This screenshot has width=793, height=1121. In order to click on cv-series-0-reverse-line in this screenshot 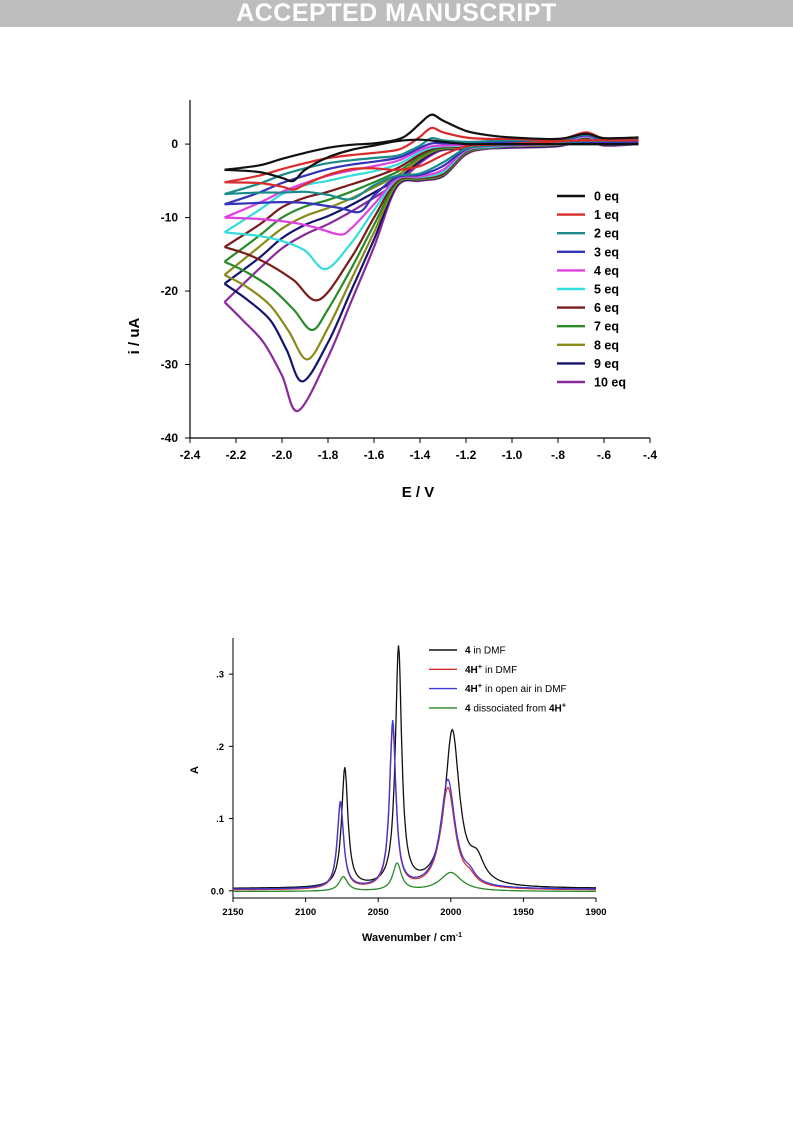, I will do `click(431, 142)`.